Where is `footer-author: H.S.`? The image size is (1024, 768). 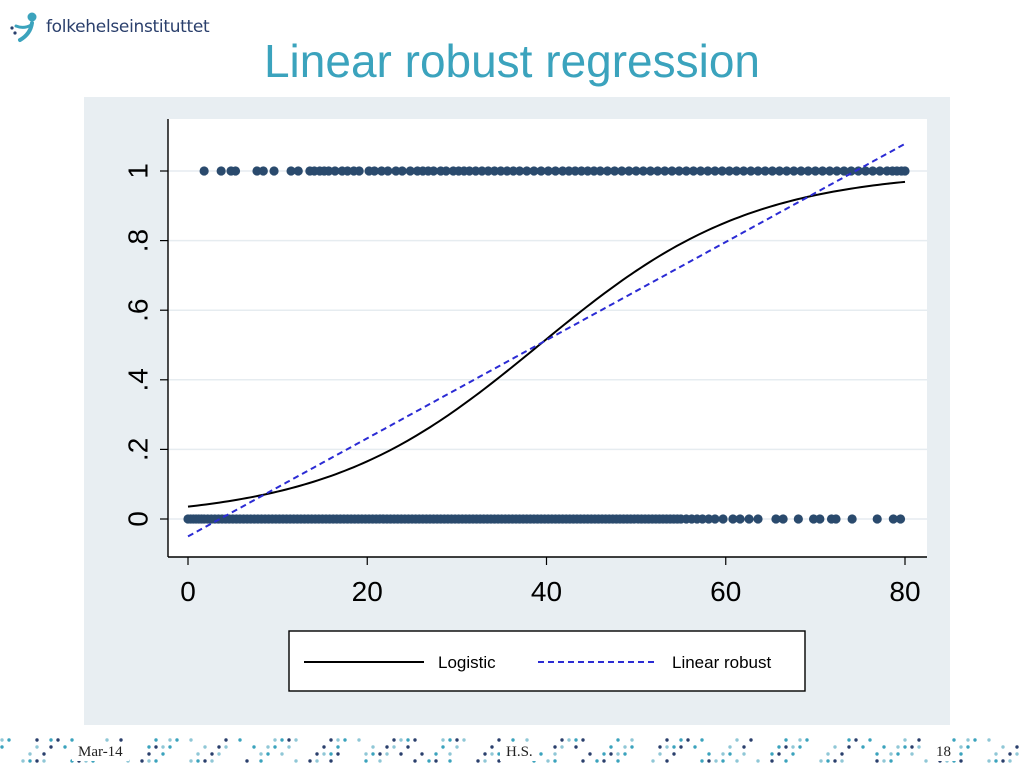
footer-author: H.S. is located at coordinates (519, 752).